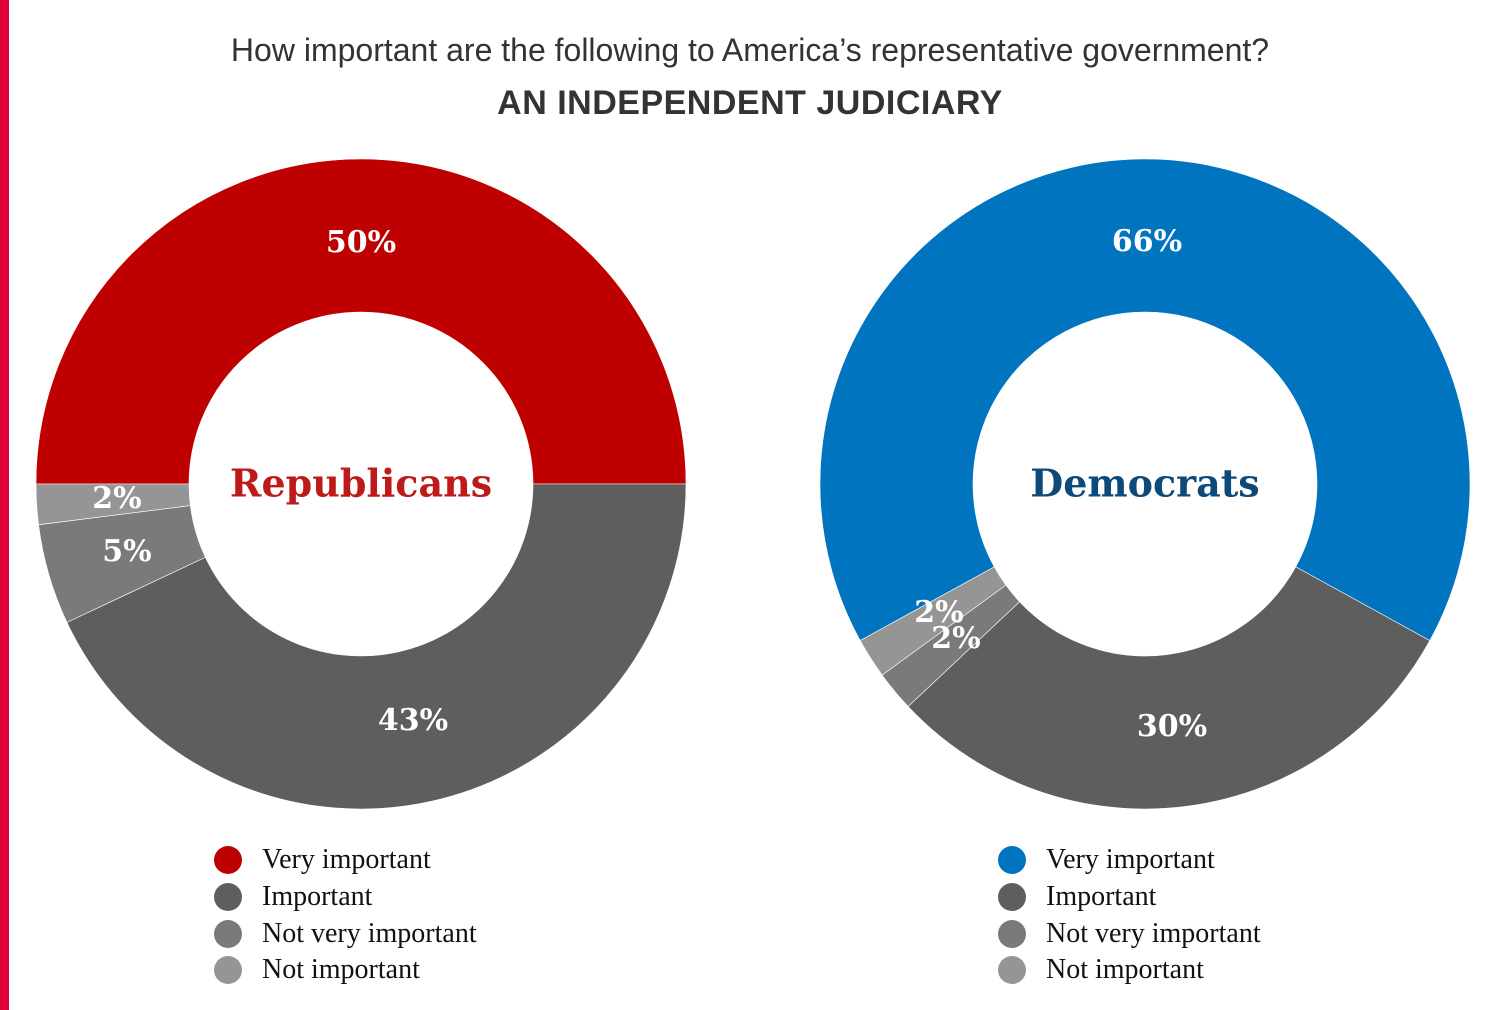 This screenshot has height=1010, width=1500. Describe the element at coordinates (361, 242) in the screenshot. I see `data-label: 50%` at that location.